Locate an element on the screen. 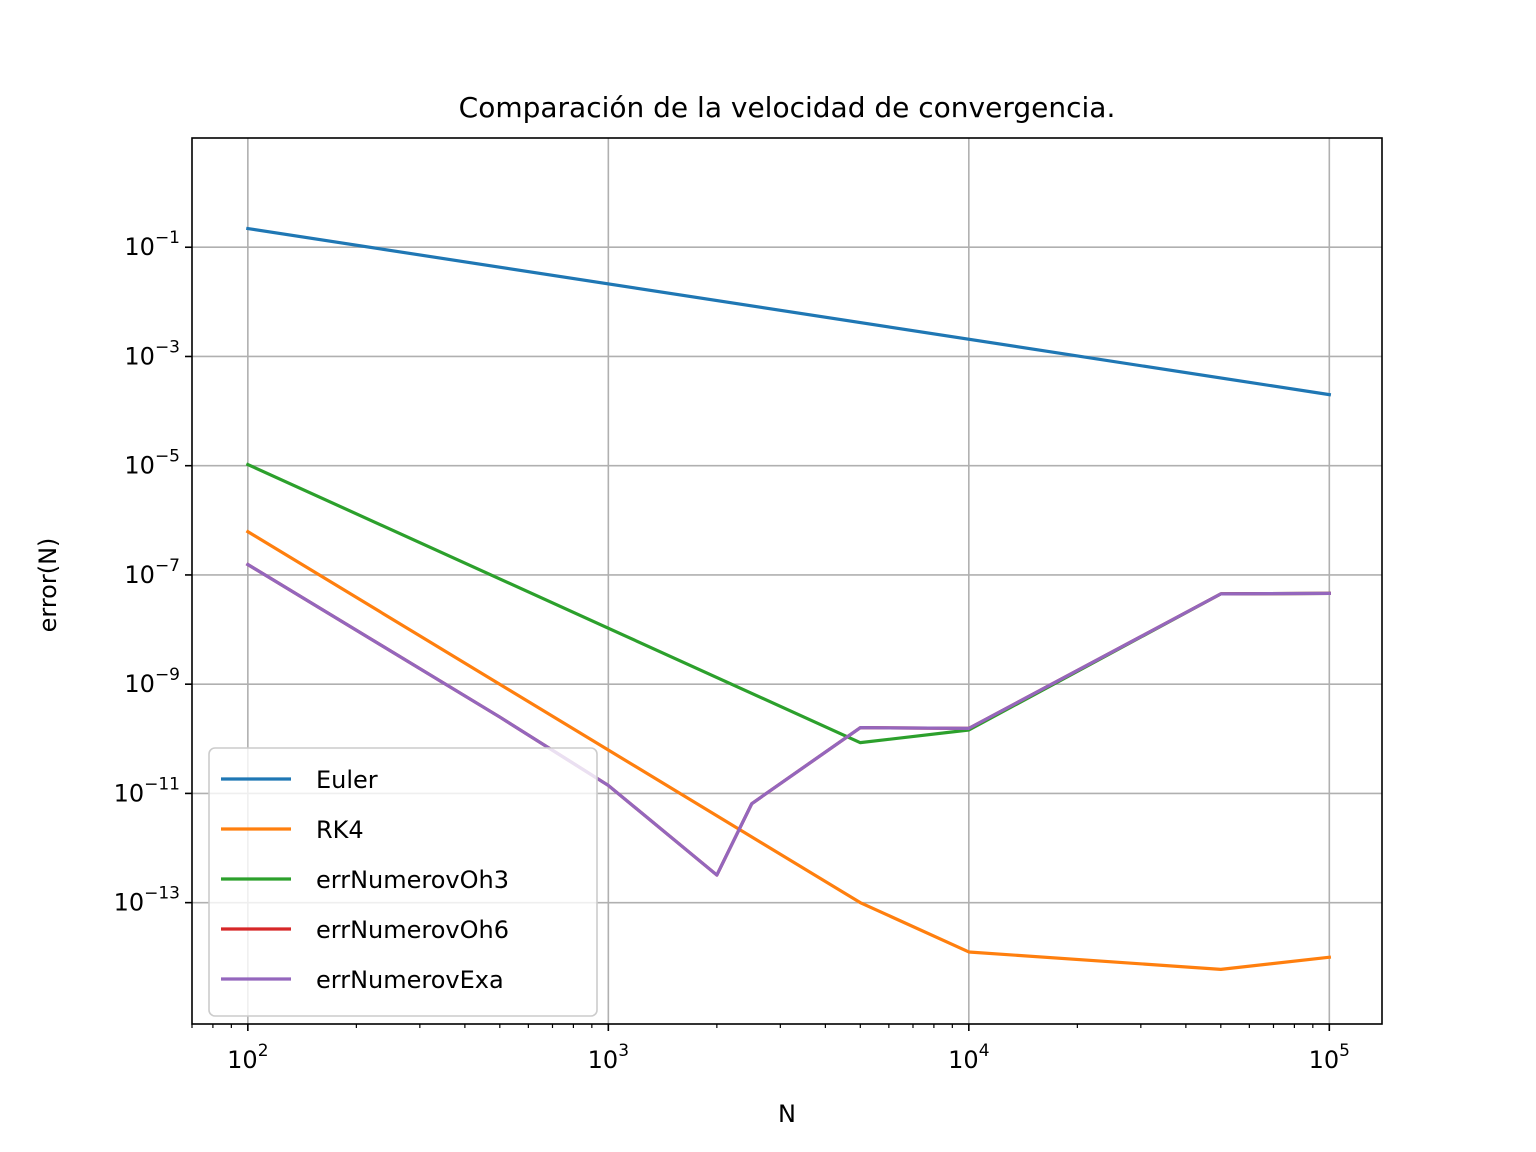 The width and height of the screenshot is (1536, 1152). x-tick-label: 10⁴ is located at coordinates (968, 1057).